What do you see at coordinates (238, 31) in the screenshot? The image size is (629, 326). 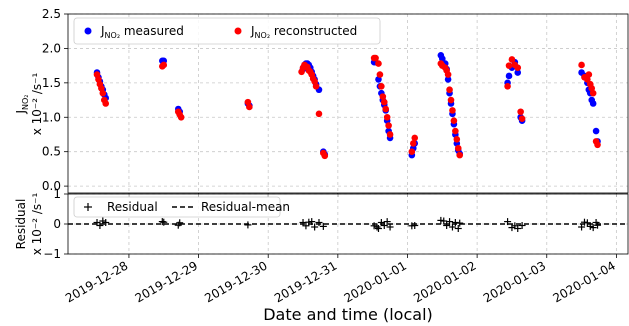 I see `legend-reconstructed-marker` at bounding box center [238, 31].